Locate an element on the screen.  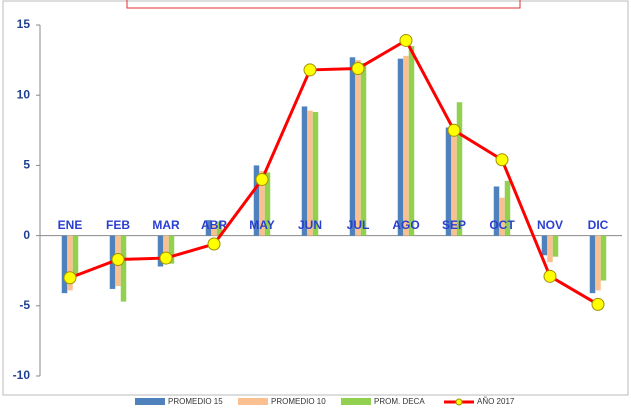
x-tick-label: DIC is located at coordinates (598, 225).